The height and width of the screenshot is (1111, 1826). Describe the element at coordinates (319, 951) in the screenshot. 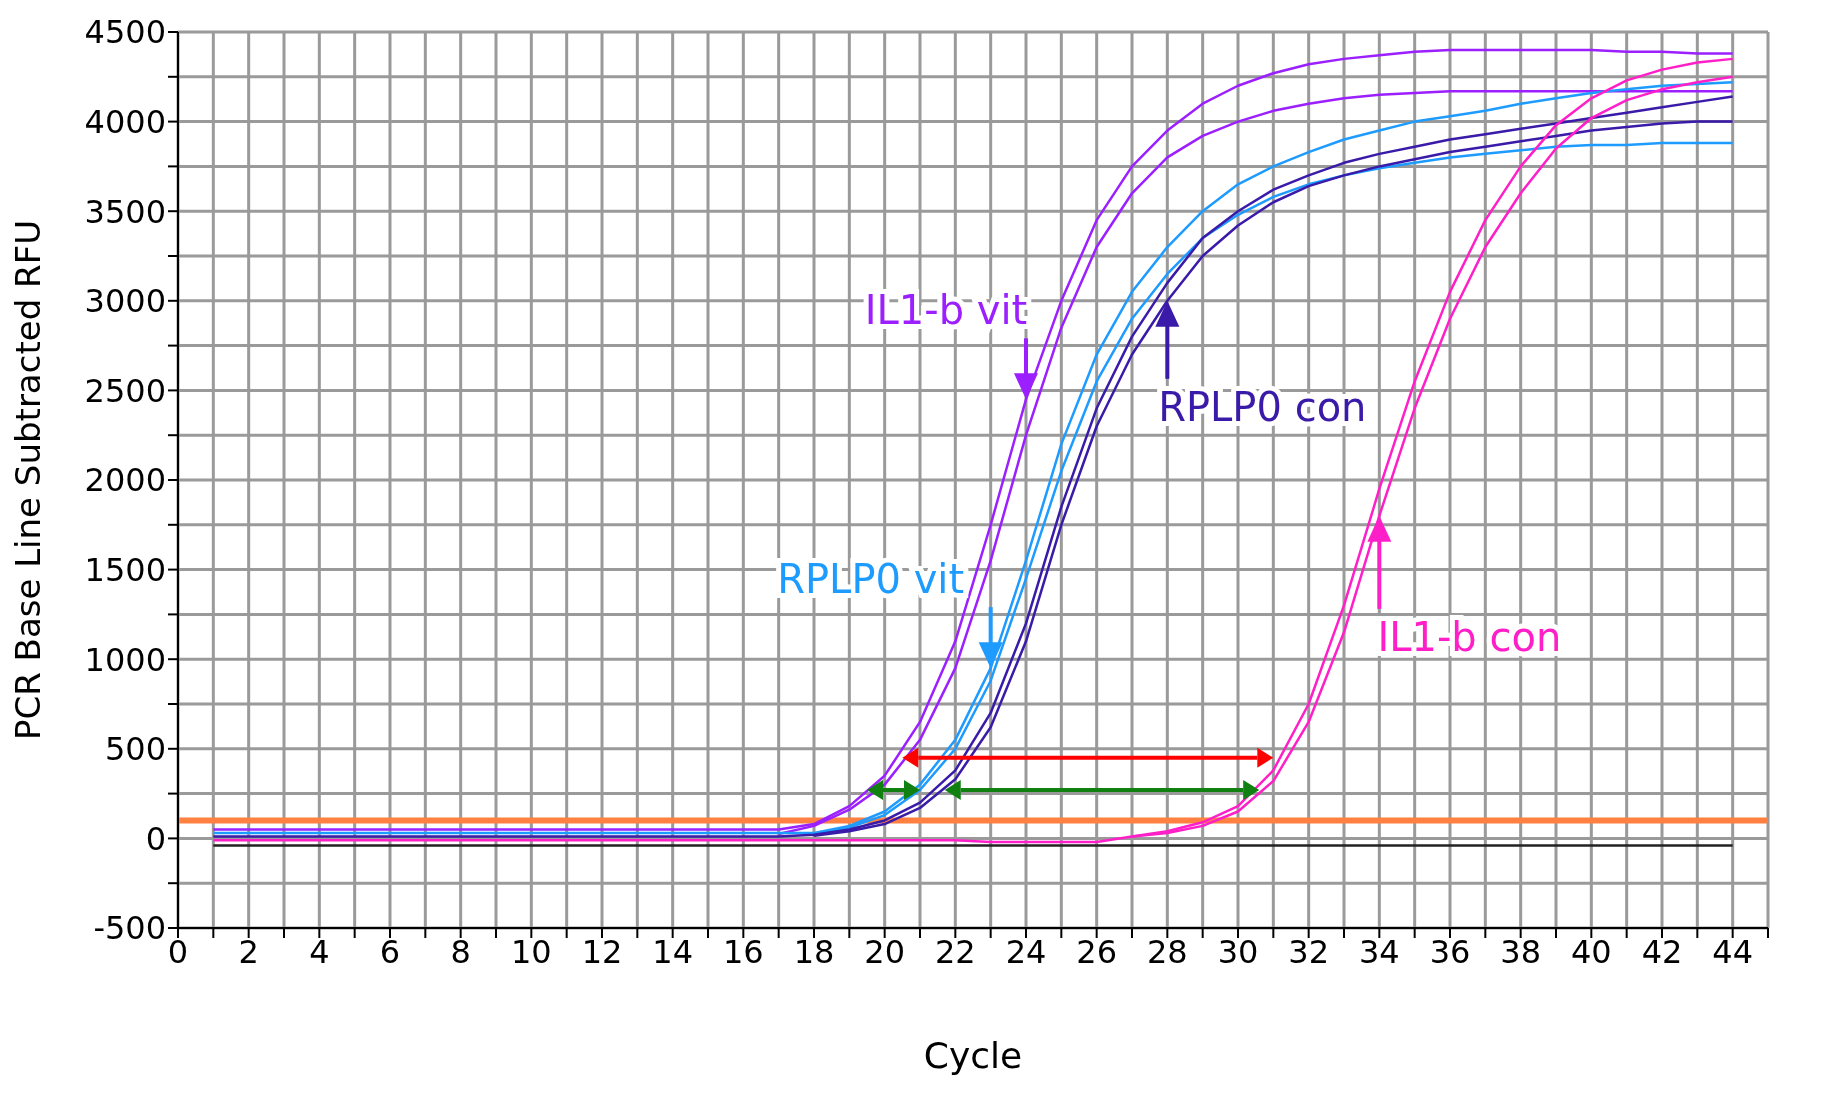

I see `x-tick-label: 4` at that location.